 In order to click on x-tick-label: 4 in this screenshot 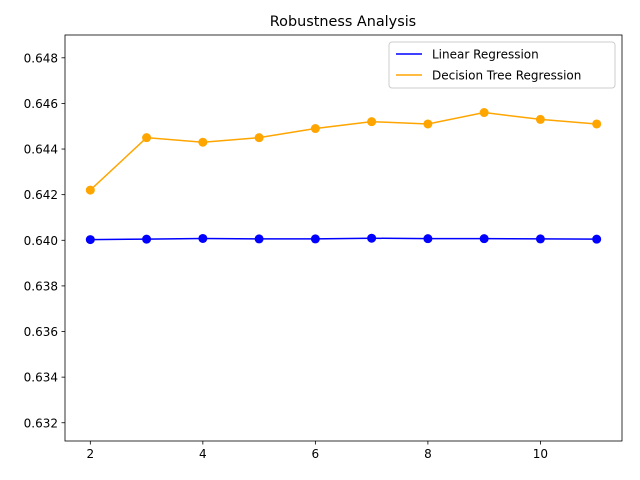, I will do `click(203, 454)`.